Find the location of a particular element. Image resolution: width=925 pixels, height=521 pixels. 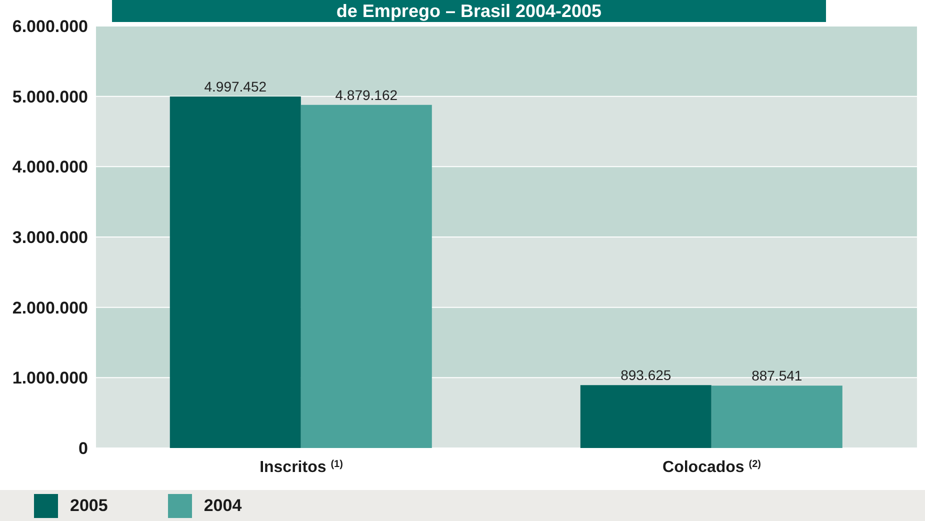

y-tick-label: 0 is located at coordinates (83, 448).